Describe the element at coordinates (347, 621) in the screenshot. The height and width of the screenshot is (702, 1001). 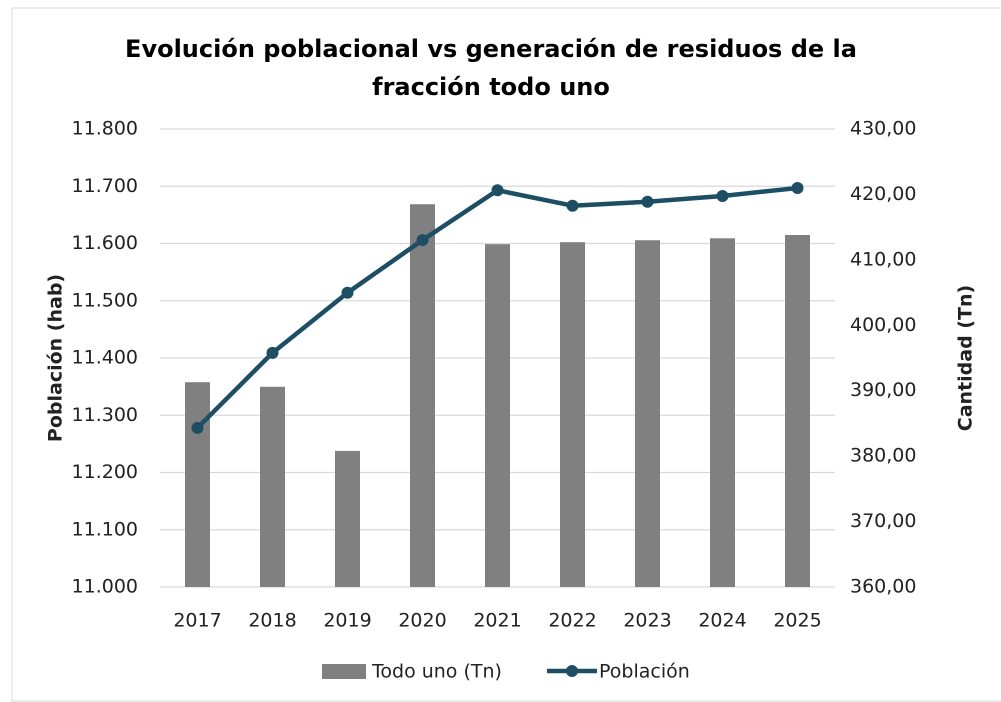
I see `x-tick-label: 2019` at that location.